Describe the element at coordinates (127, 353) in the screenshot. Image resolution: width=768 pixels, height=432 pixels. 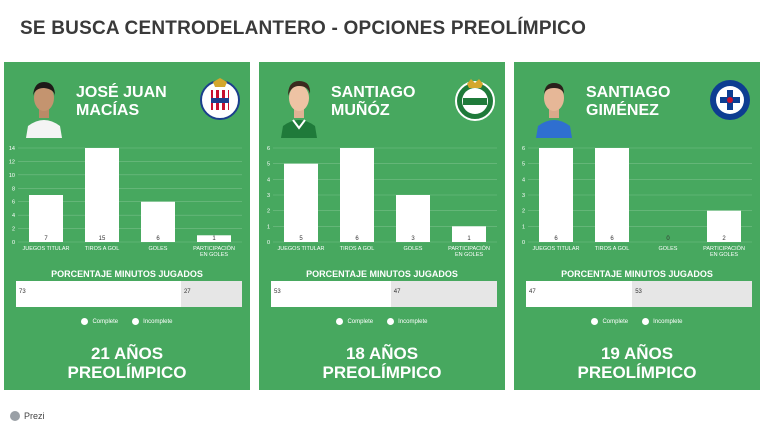
I see `player-age: 21 AÑOS` at that location.